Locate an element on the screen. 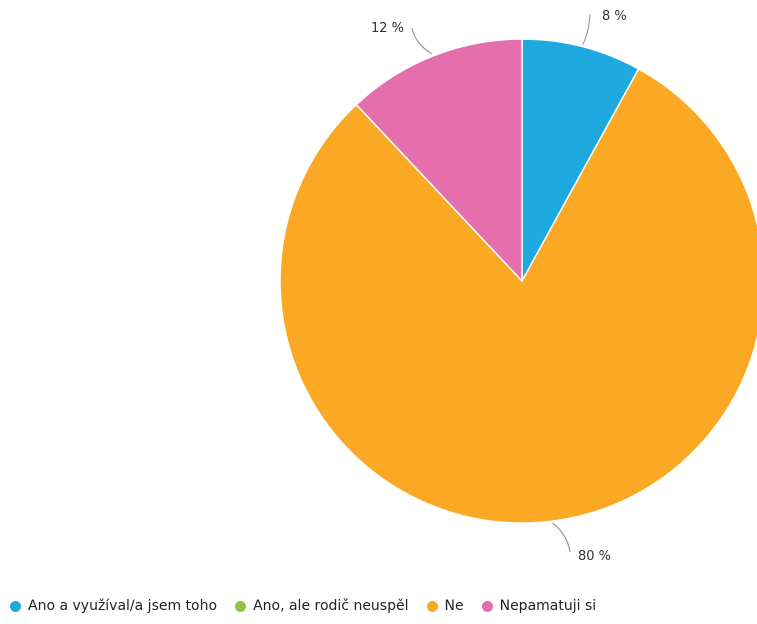 This screenshot has width=757, height=624. pie-slice-nepamatuji-si is located at coordinates (439, 160).